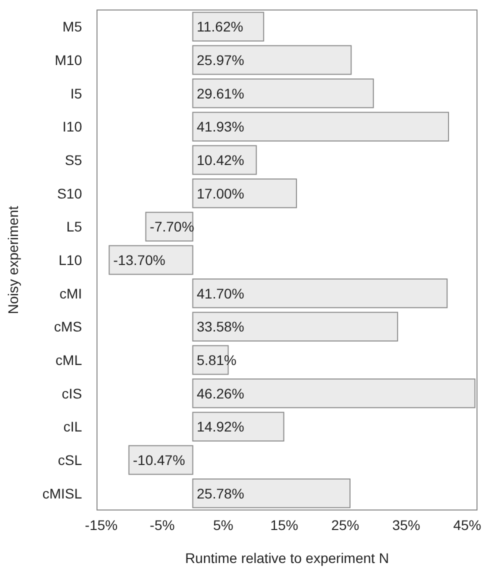 This screenshot has width=496, height=571. Describe the element at coordinates (101, 525) in the screenshot. I see `x-tick-label: -15%` at that location.